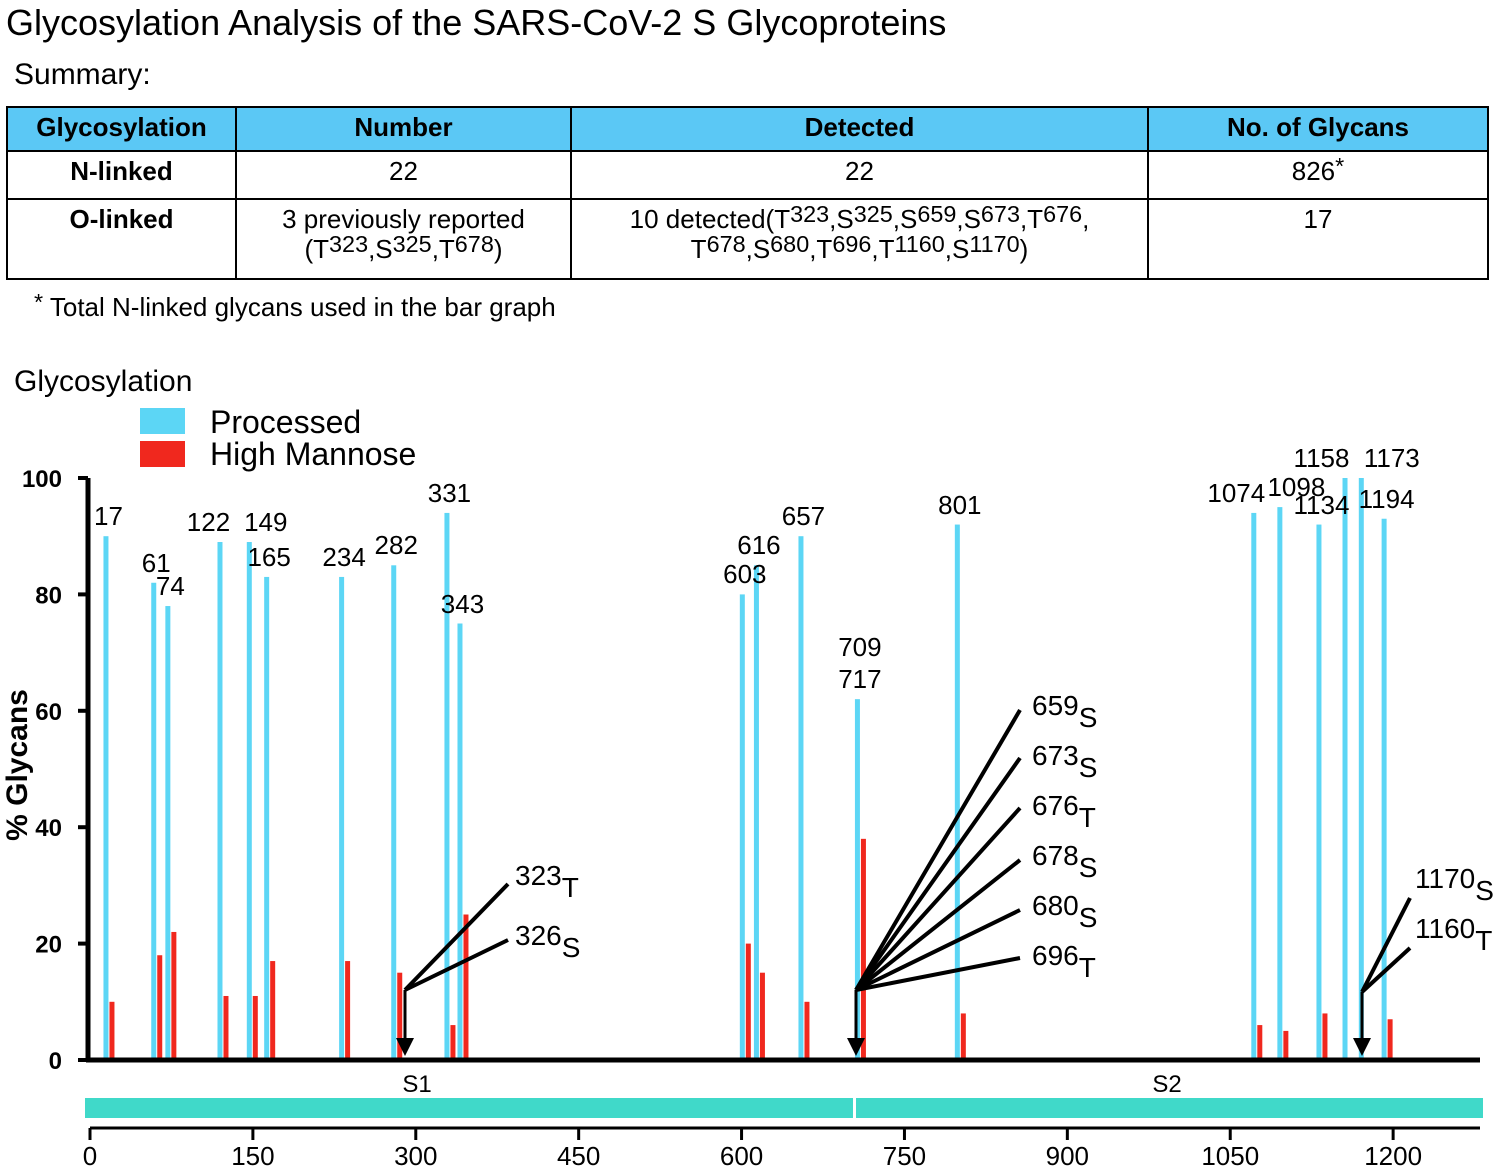 This screenshot has height=1170, width=1500. I want to click on bar-label: 709 717, so click(860, 663).